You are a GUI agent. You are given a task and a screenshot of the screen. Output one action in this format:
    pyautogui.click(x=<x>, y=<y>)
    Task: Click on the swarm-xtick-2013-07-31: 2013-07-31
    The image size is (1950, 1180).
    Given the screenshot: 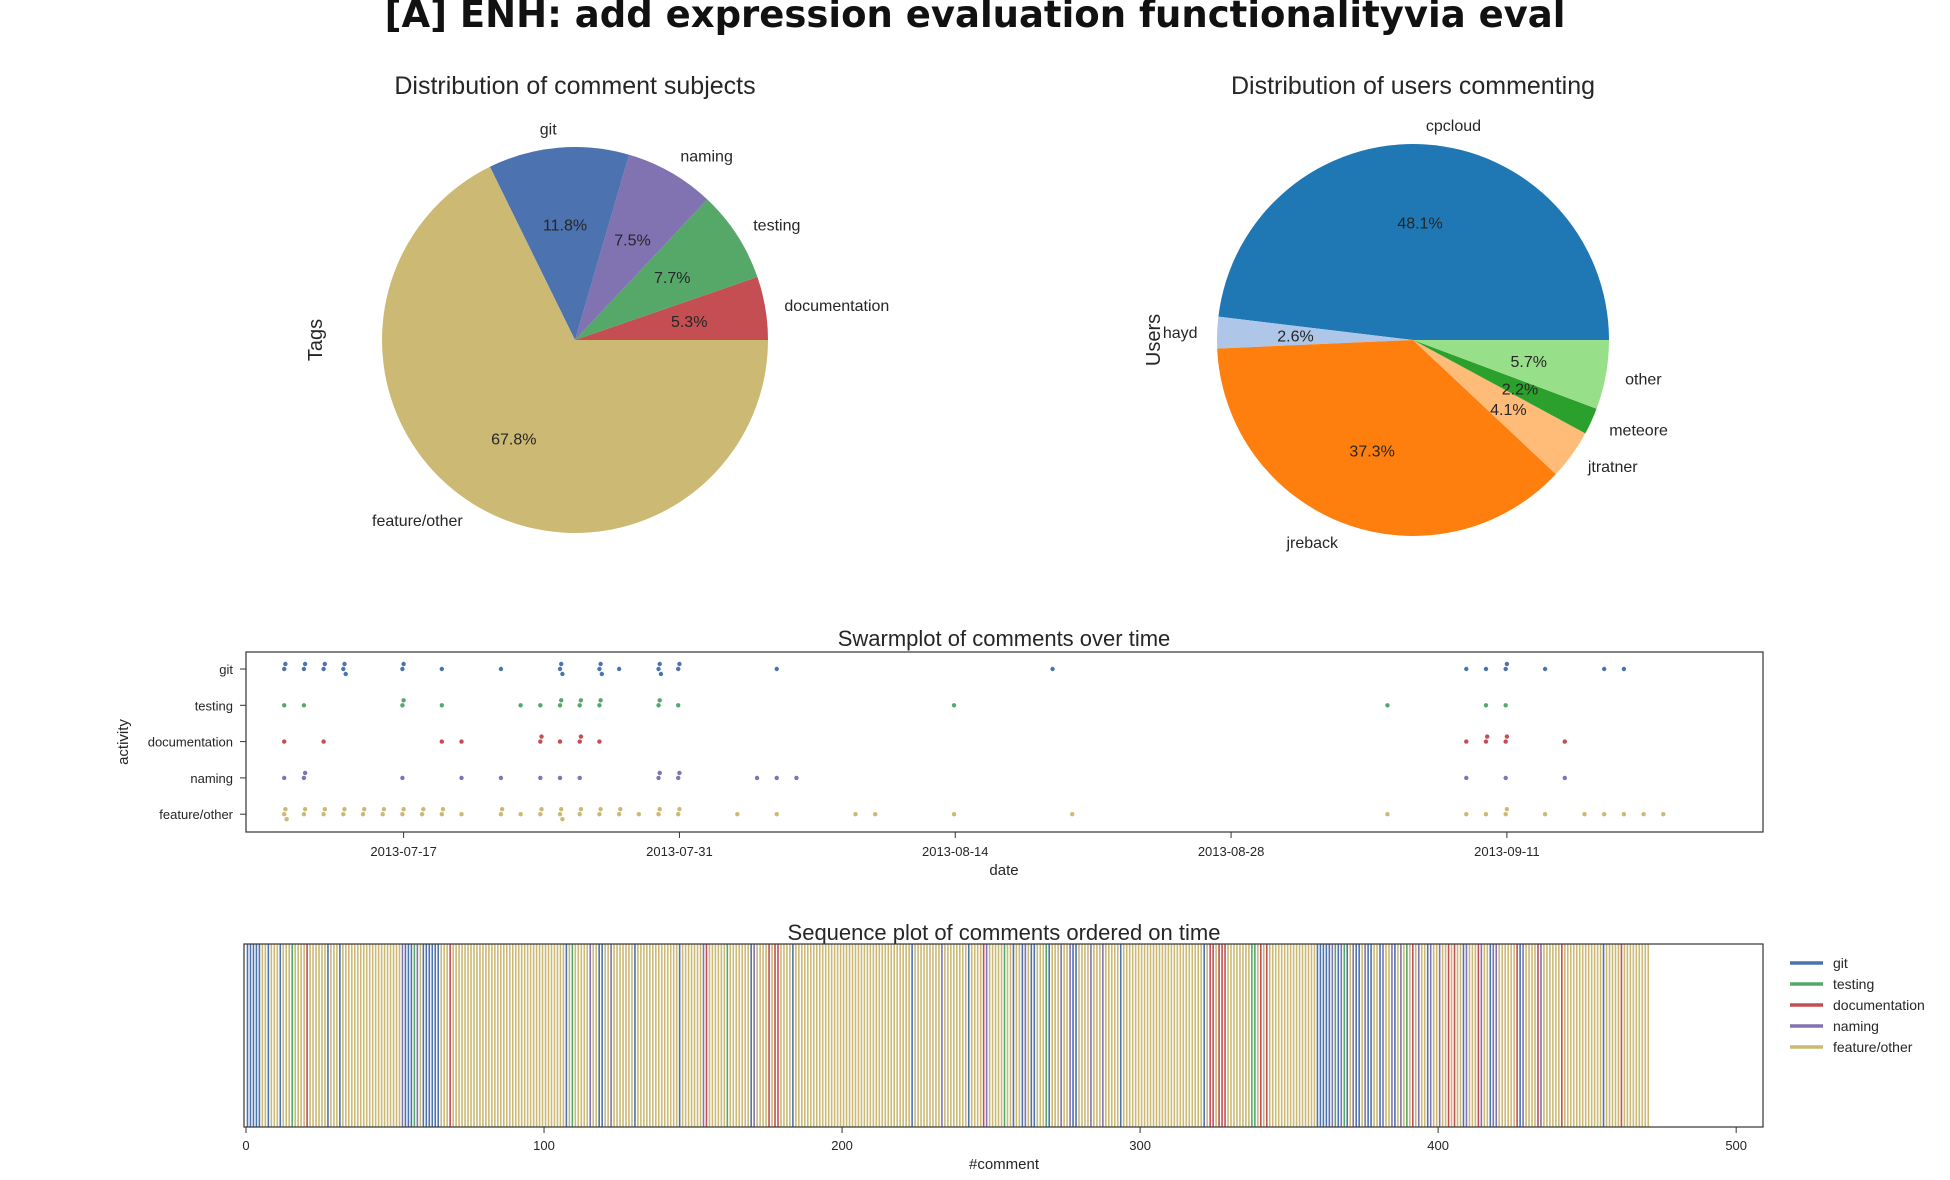 What is the action you would take?
    pyautogui.click(x=679, y=851)
    